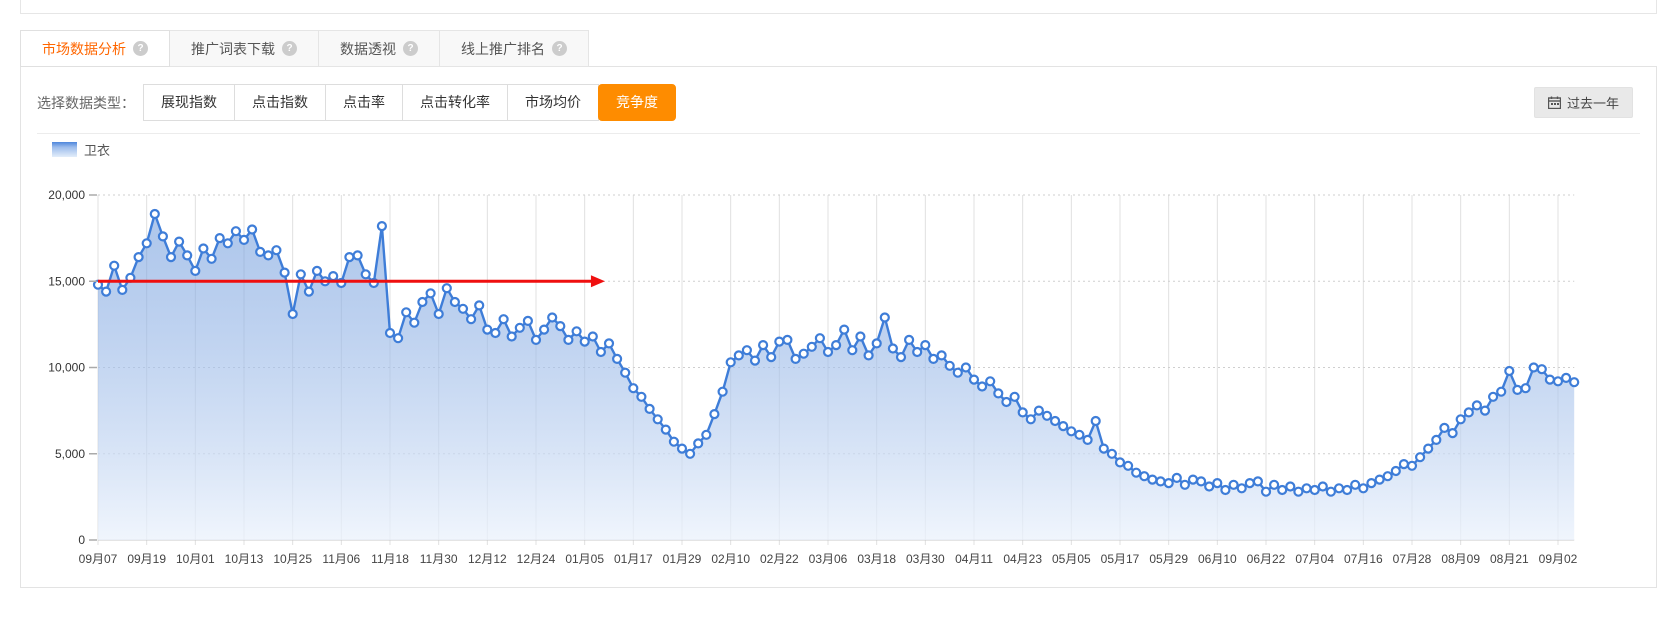 This screenshot has height=624, width=1662. I want to click on tab-bar: 市场数据分析 ? 推广词表下载 ? 数据透视 ? 线上推广排名 ?, so click(304, 48).